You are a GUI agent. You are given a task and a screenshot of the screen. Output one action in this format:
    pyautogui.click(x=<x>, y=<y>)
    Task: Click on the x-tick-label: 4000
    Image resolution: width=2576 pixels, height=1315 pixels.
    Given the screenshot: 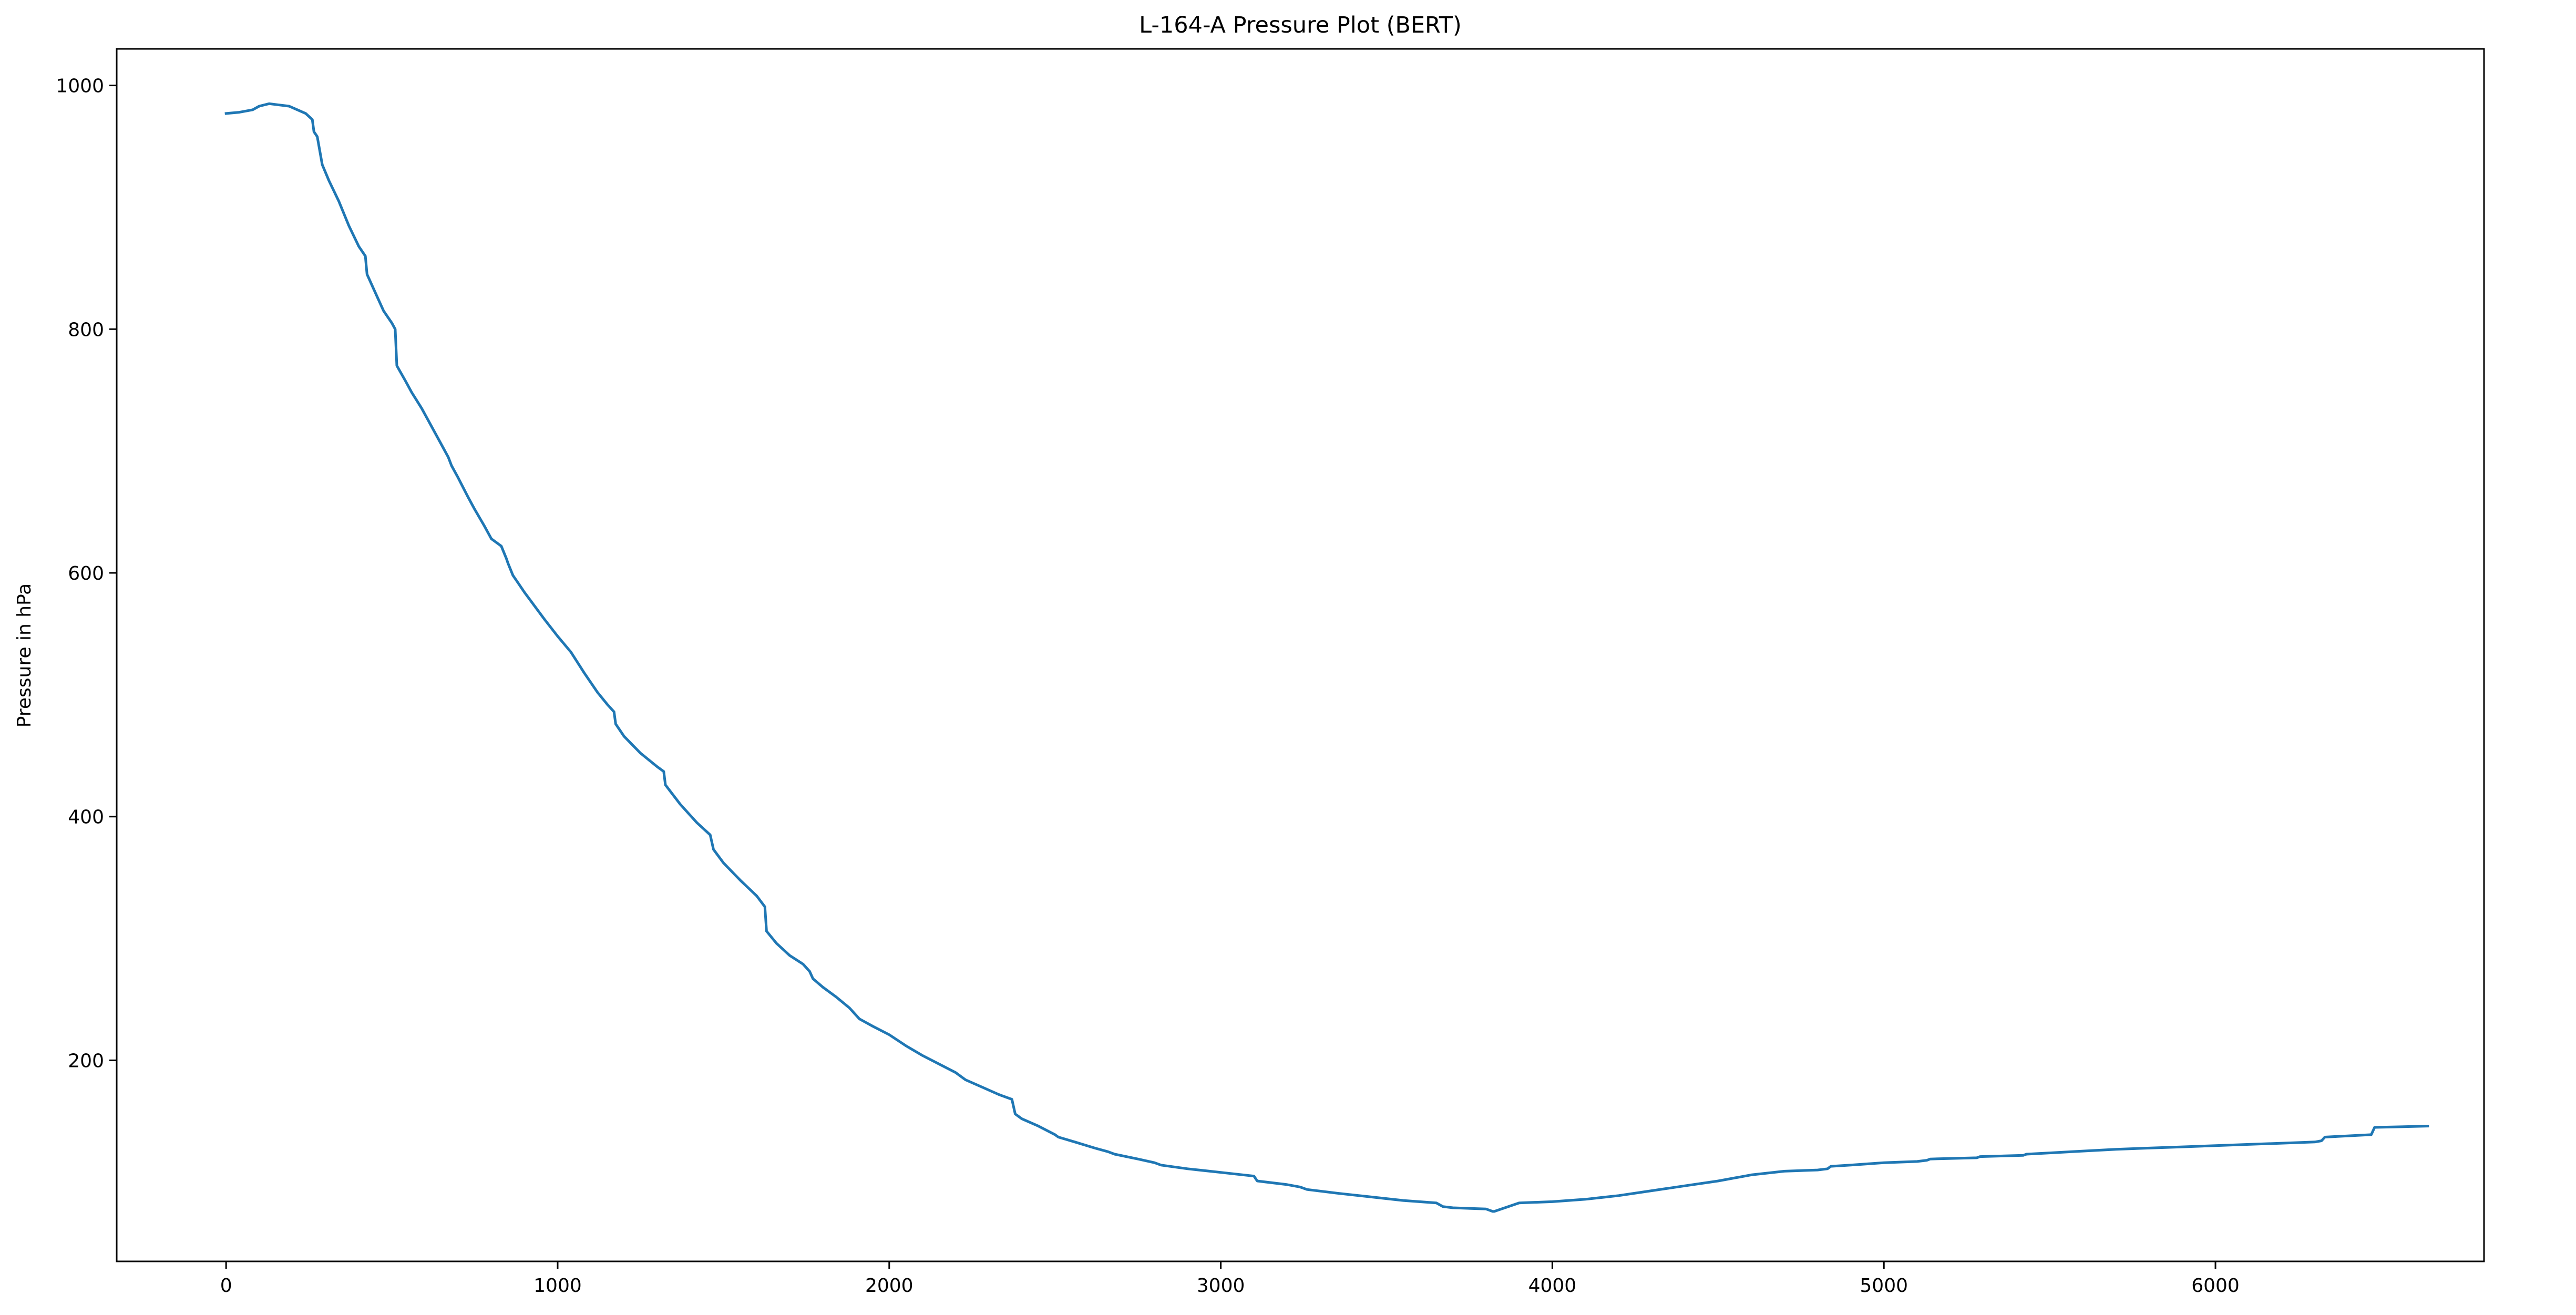 What is the action you would take?
    pyautogui.click(x=1552, y=1286)
    